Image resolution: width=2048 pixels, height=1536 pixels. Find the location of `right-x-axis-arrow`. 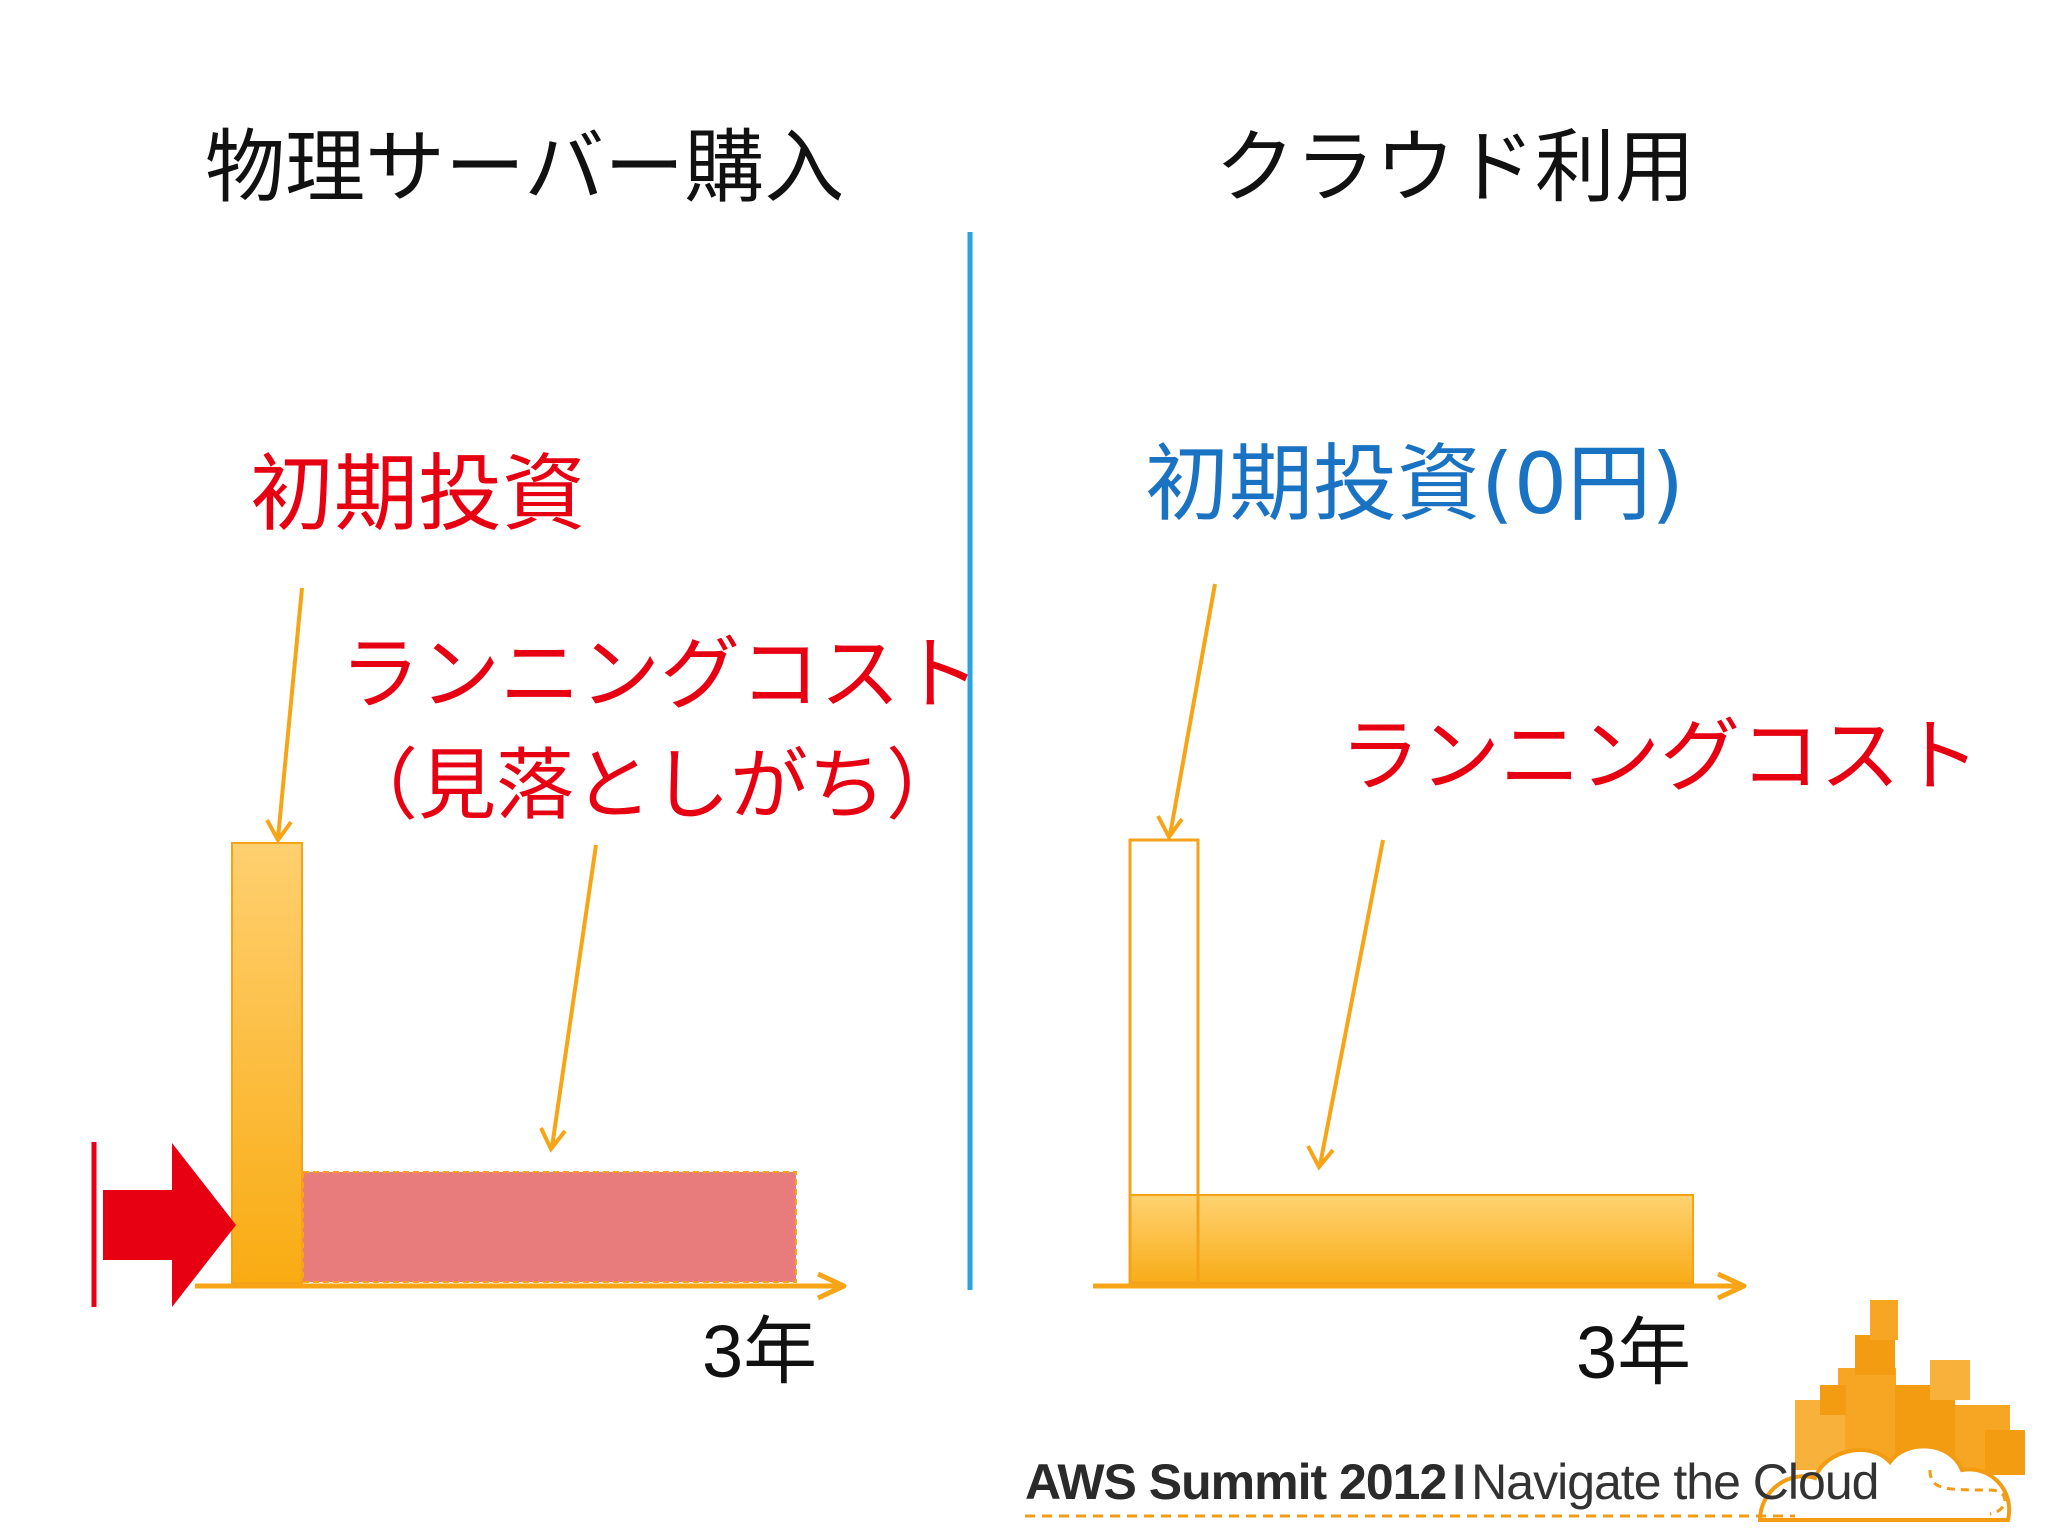

right-x-axis-arrow is located at coordinates (1420, 1286).